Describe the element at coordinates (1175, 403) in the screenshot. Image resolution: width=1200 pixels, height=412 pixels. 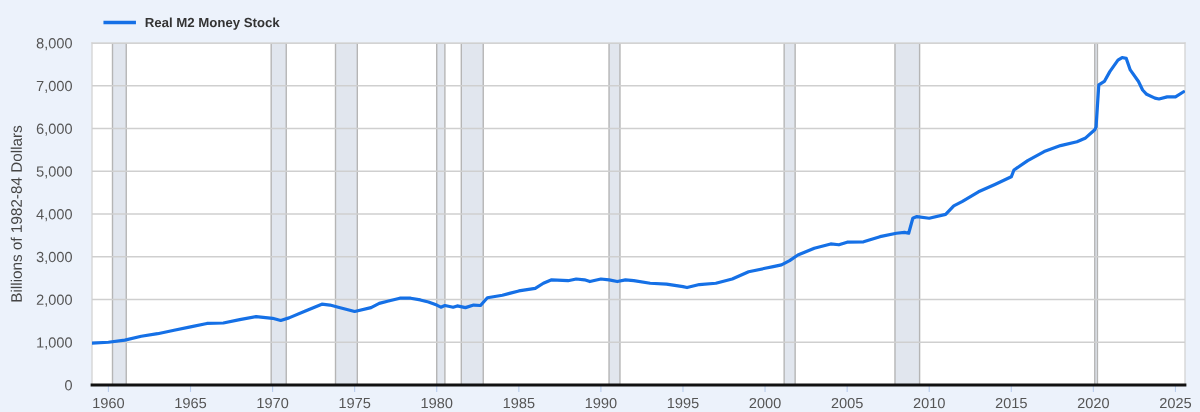
I see `x-tick-label: 2025` at that location.